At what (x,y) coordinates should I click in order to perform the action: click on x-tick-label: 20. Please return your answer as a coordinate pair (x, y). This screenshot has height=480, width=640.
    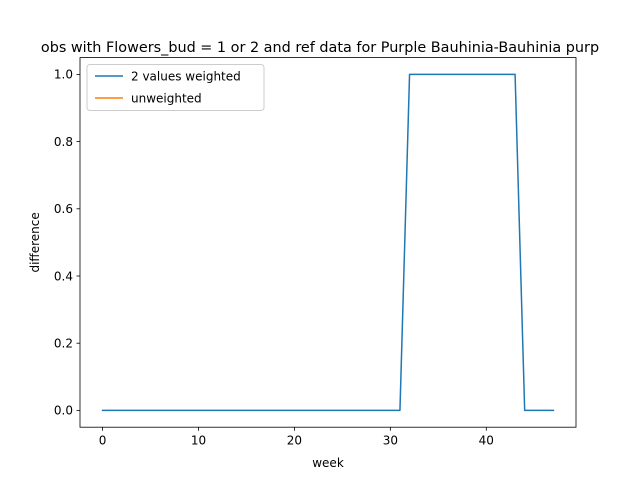
    Looking at the image, I should click on (294, 441).